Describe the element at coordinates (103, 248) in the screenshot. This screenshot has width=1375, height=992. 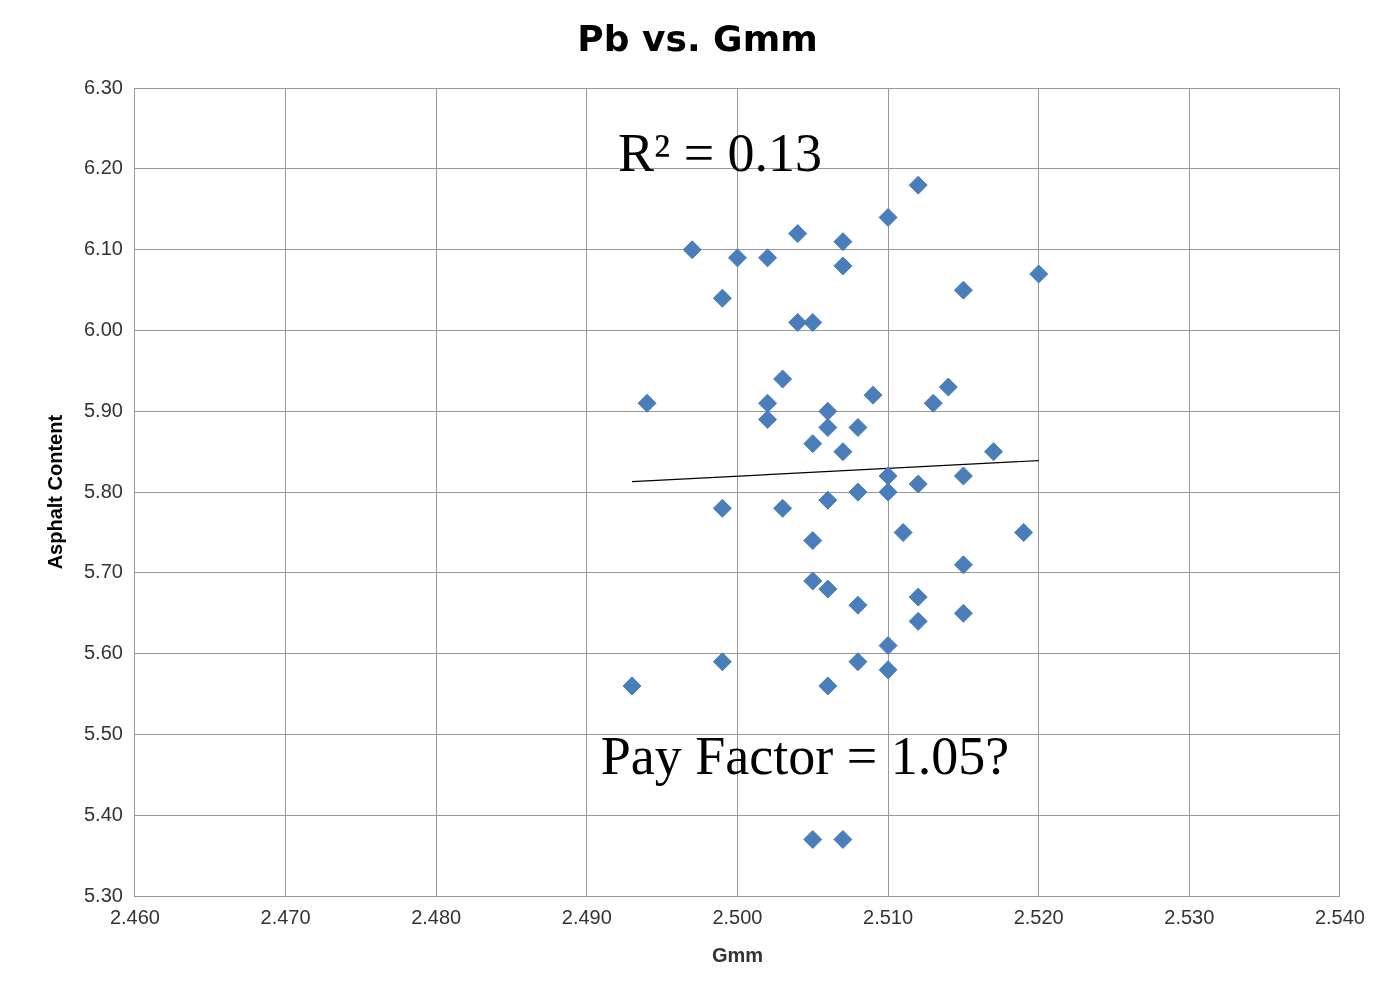
I see `y-tick-label: 6.10` at that location.